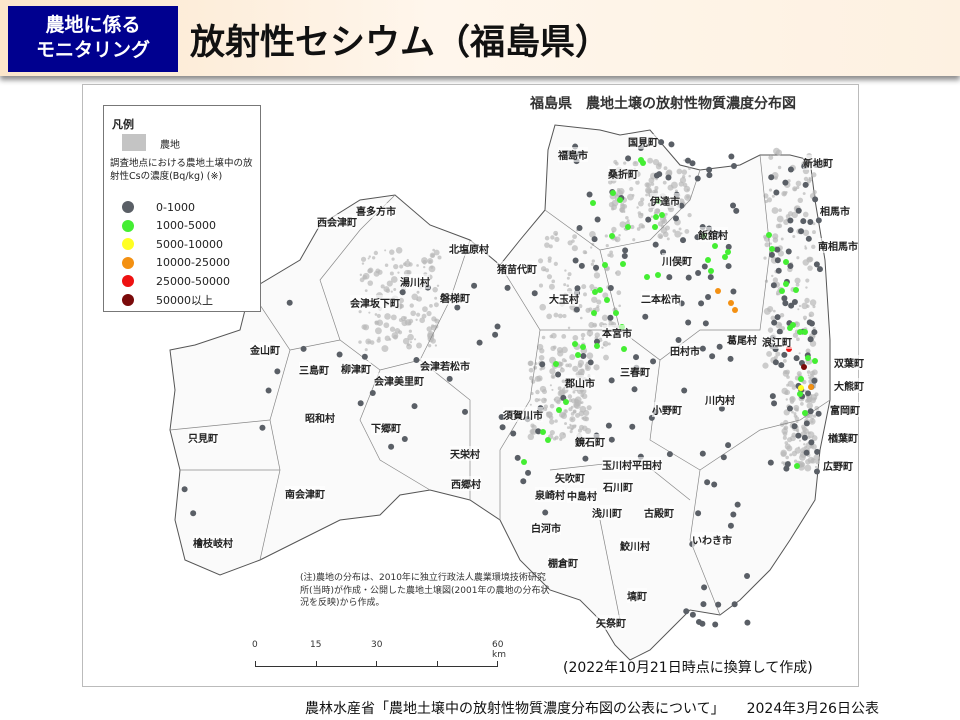 The width and height of the screenshot is (960, 720). Describe the element at coordinates (169, 226) in the screenshot. I see `legend-item: 1000-5000` at that location.